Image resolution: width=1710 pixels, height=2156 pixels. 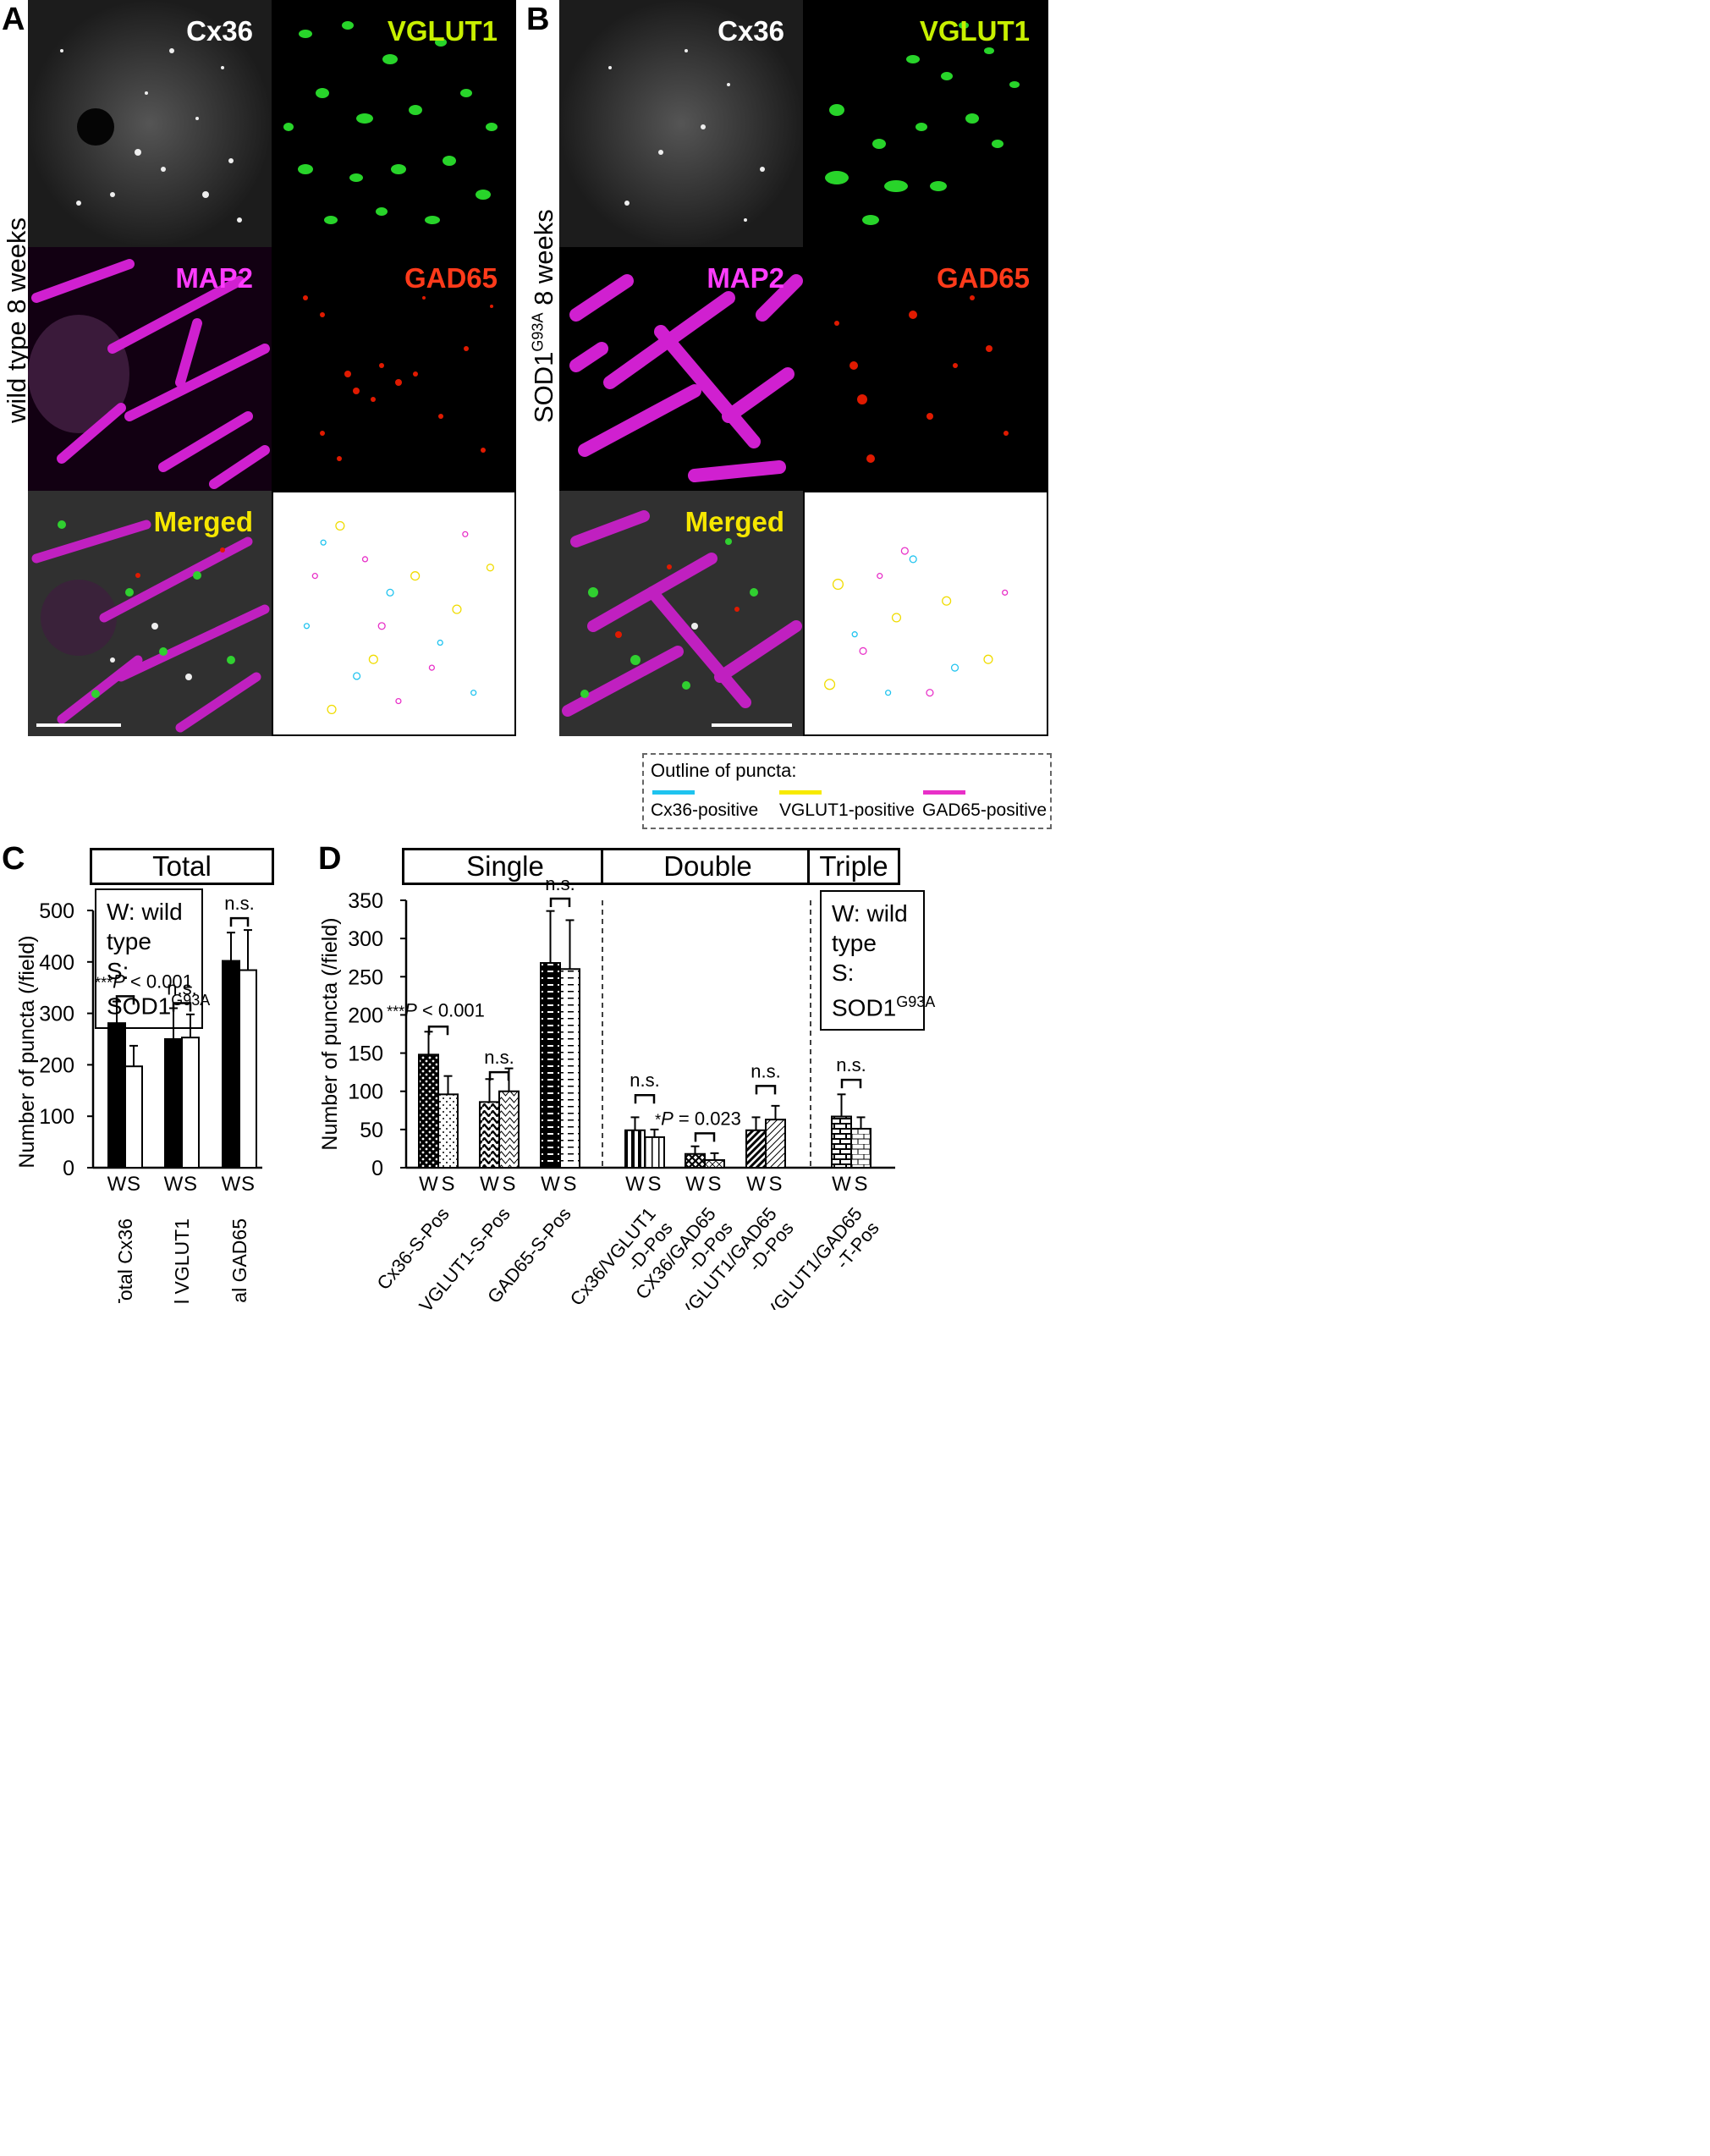 What do you see at coordinates (203, 521) in the screenshot?
I see `merged-label: Merged` at bounding box center [203, 521].